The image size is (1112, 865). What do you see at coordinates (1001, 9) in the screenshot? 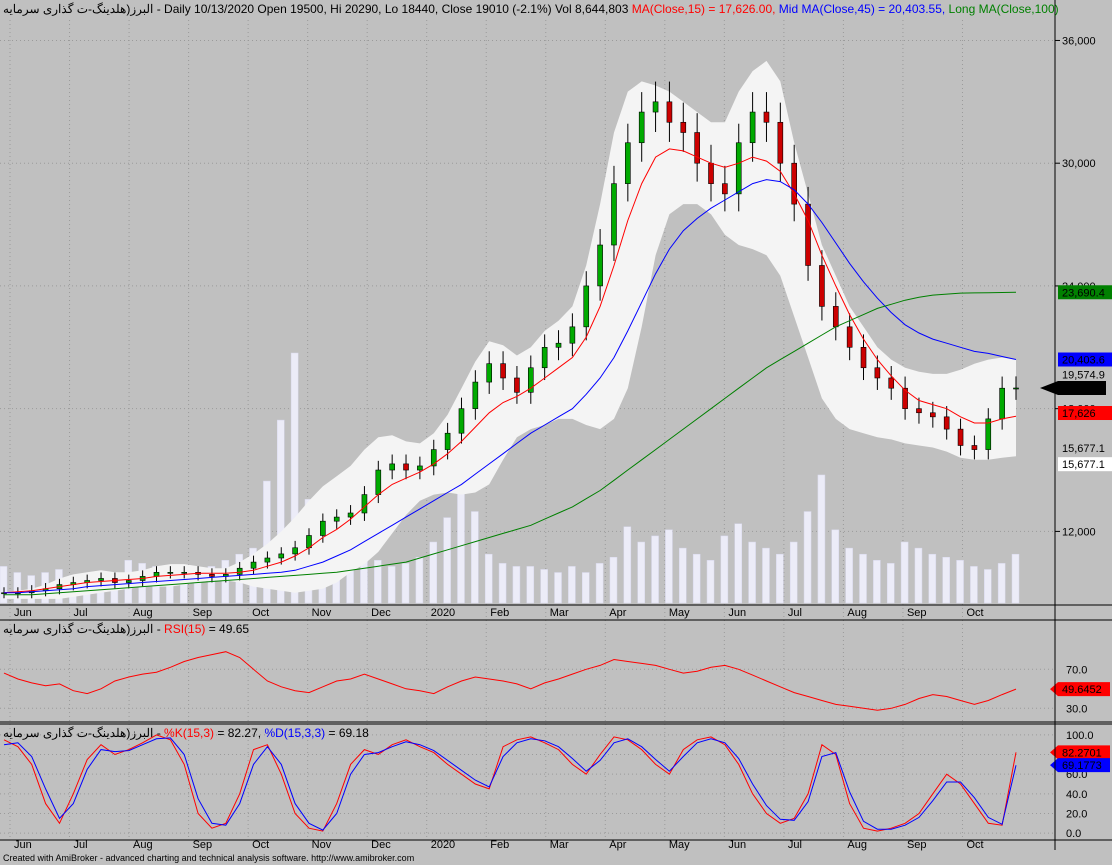
I see `ma100-legend: Long MA(Close,100)` at bounding box center [1001, 9].